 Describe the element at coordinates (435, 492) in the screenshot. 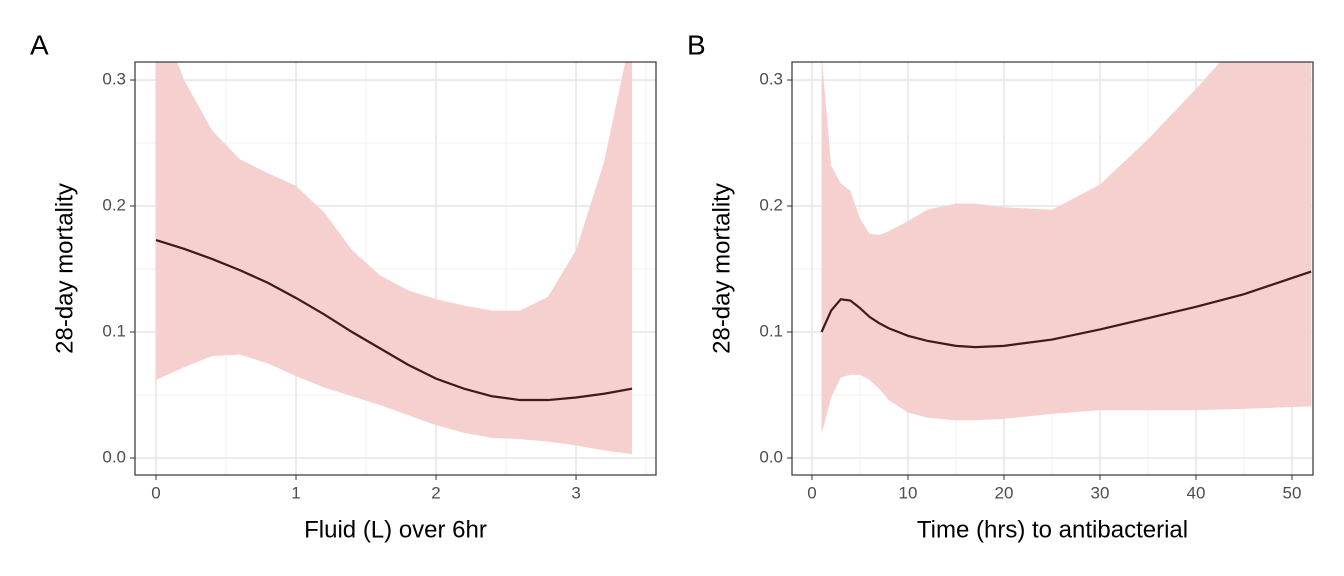

I see `x-tick-label: 2` at that location.